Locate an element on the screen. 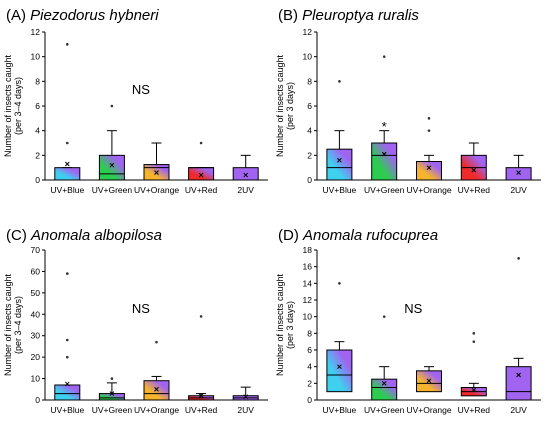 The width and height of the screenshot is (550, 433). panel-title: (B) Pleuroptya ruralis is located at coordinates (348, 15).